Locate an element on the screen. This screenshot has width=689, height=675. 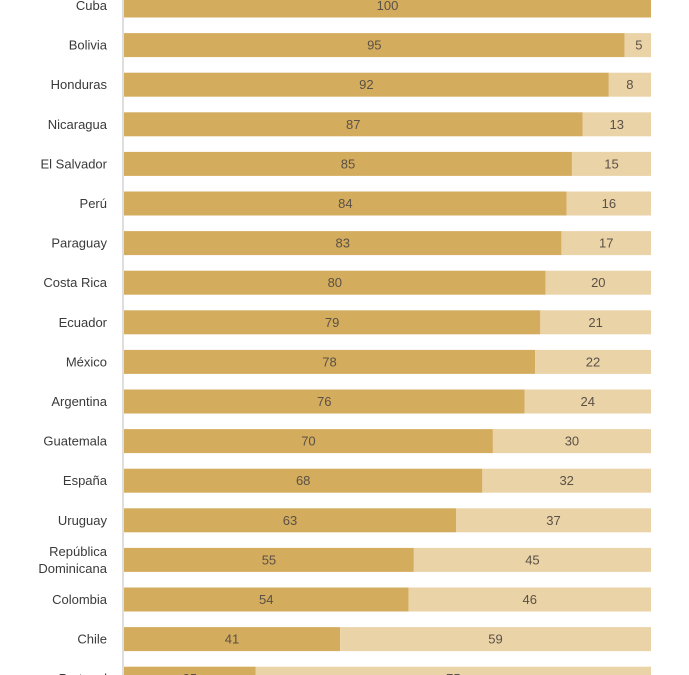
category-label: Ecuador is located at coordinates (83, 322).